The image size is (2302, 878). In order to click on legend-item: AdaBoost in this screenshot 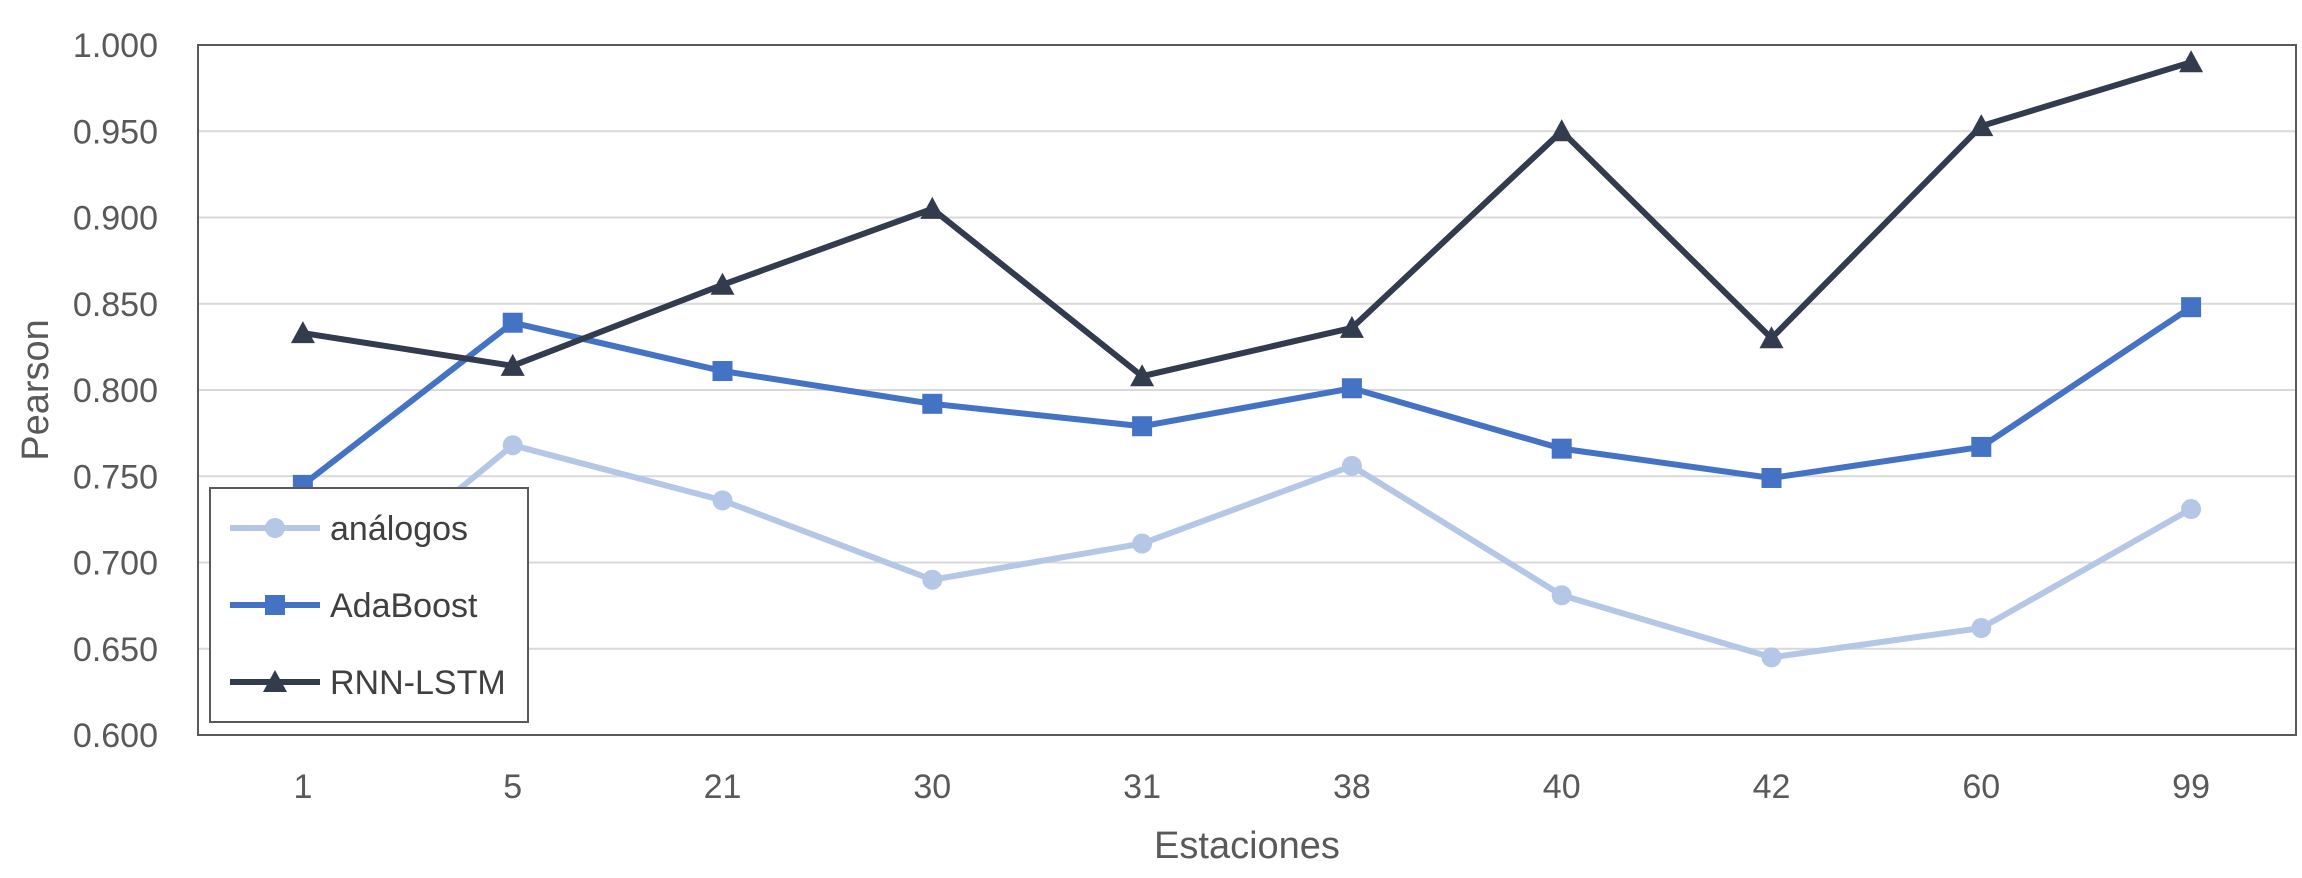, I will do `click(354, 606)`.